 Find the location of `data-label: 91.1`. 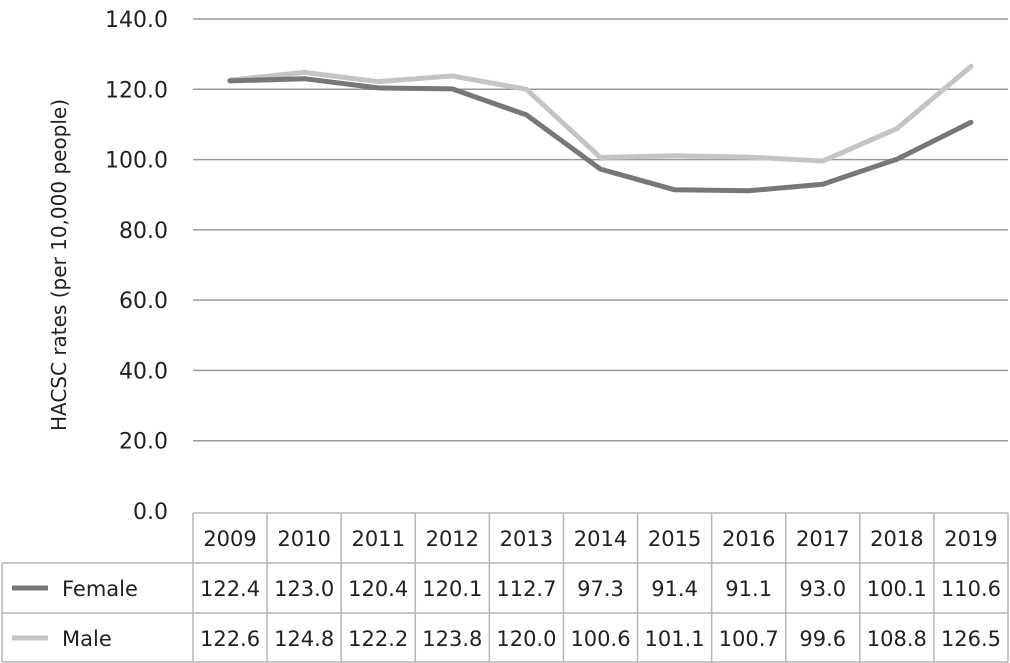

data-label: 91.1 is located at coordinates (748, 589).